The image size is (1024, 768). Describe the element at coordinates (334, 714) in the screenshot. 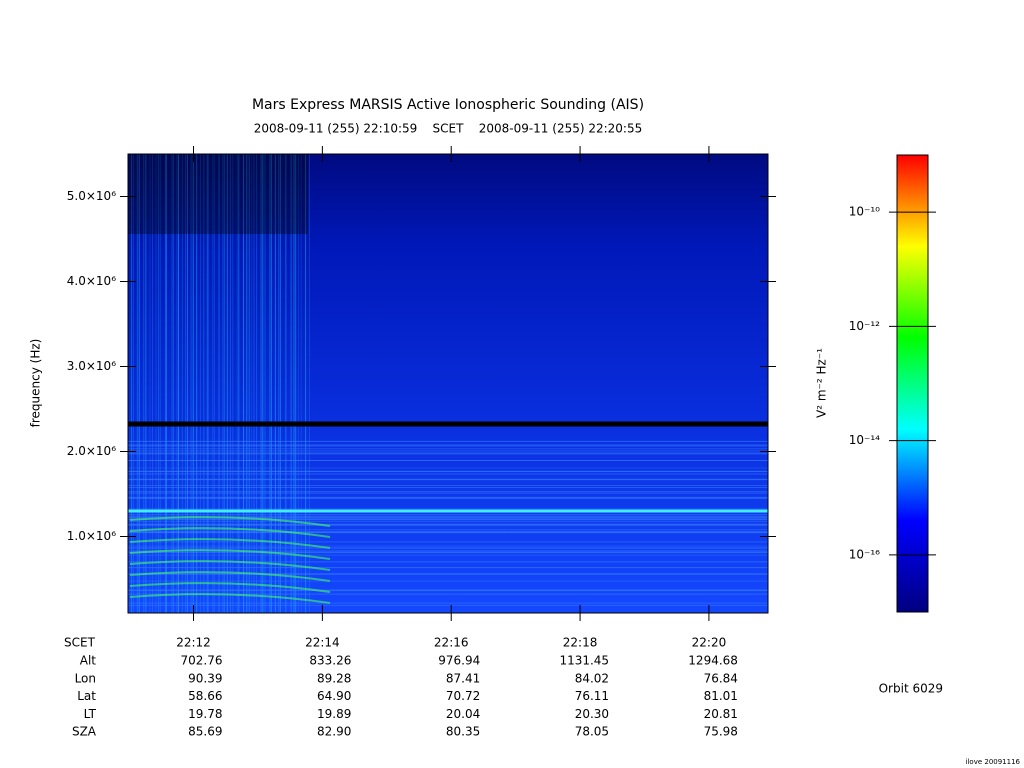

I see `table-cell: 19.89` at that location.